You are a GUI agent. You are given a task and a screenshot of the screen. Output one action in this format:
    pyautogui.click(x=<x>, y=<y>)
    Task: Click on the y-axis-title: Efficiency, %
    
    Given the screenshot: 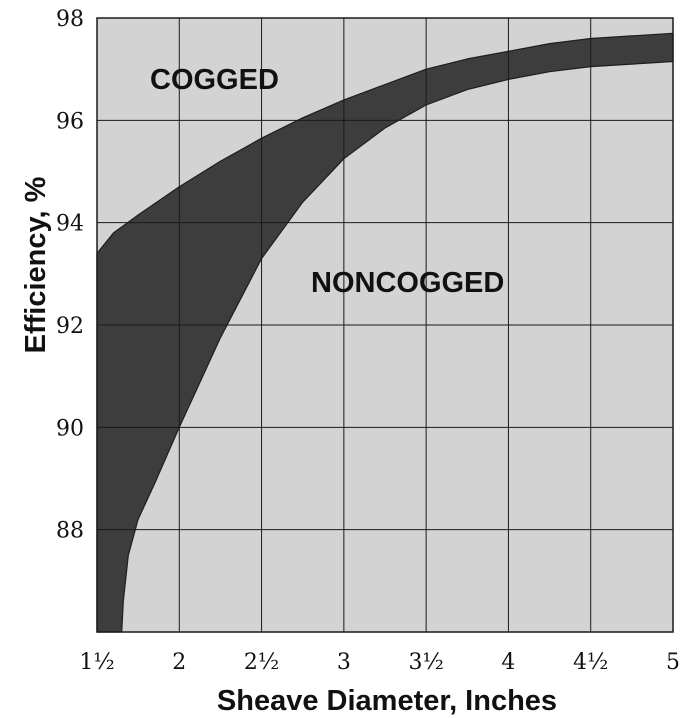 What is the action you would take?
    pyautogui.click(x=36, y=264)
    